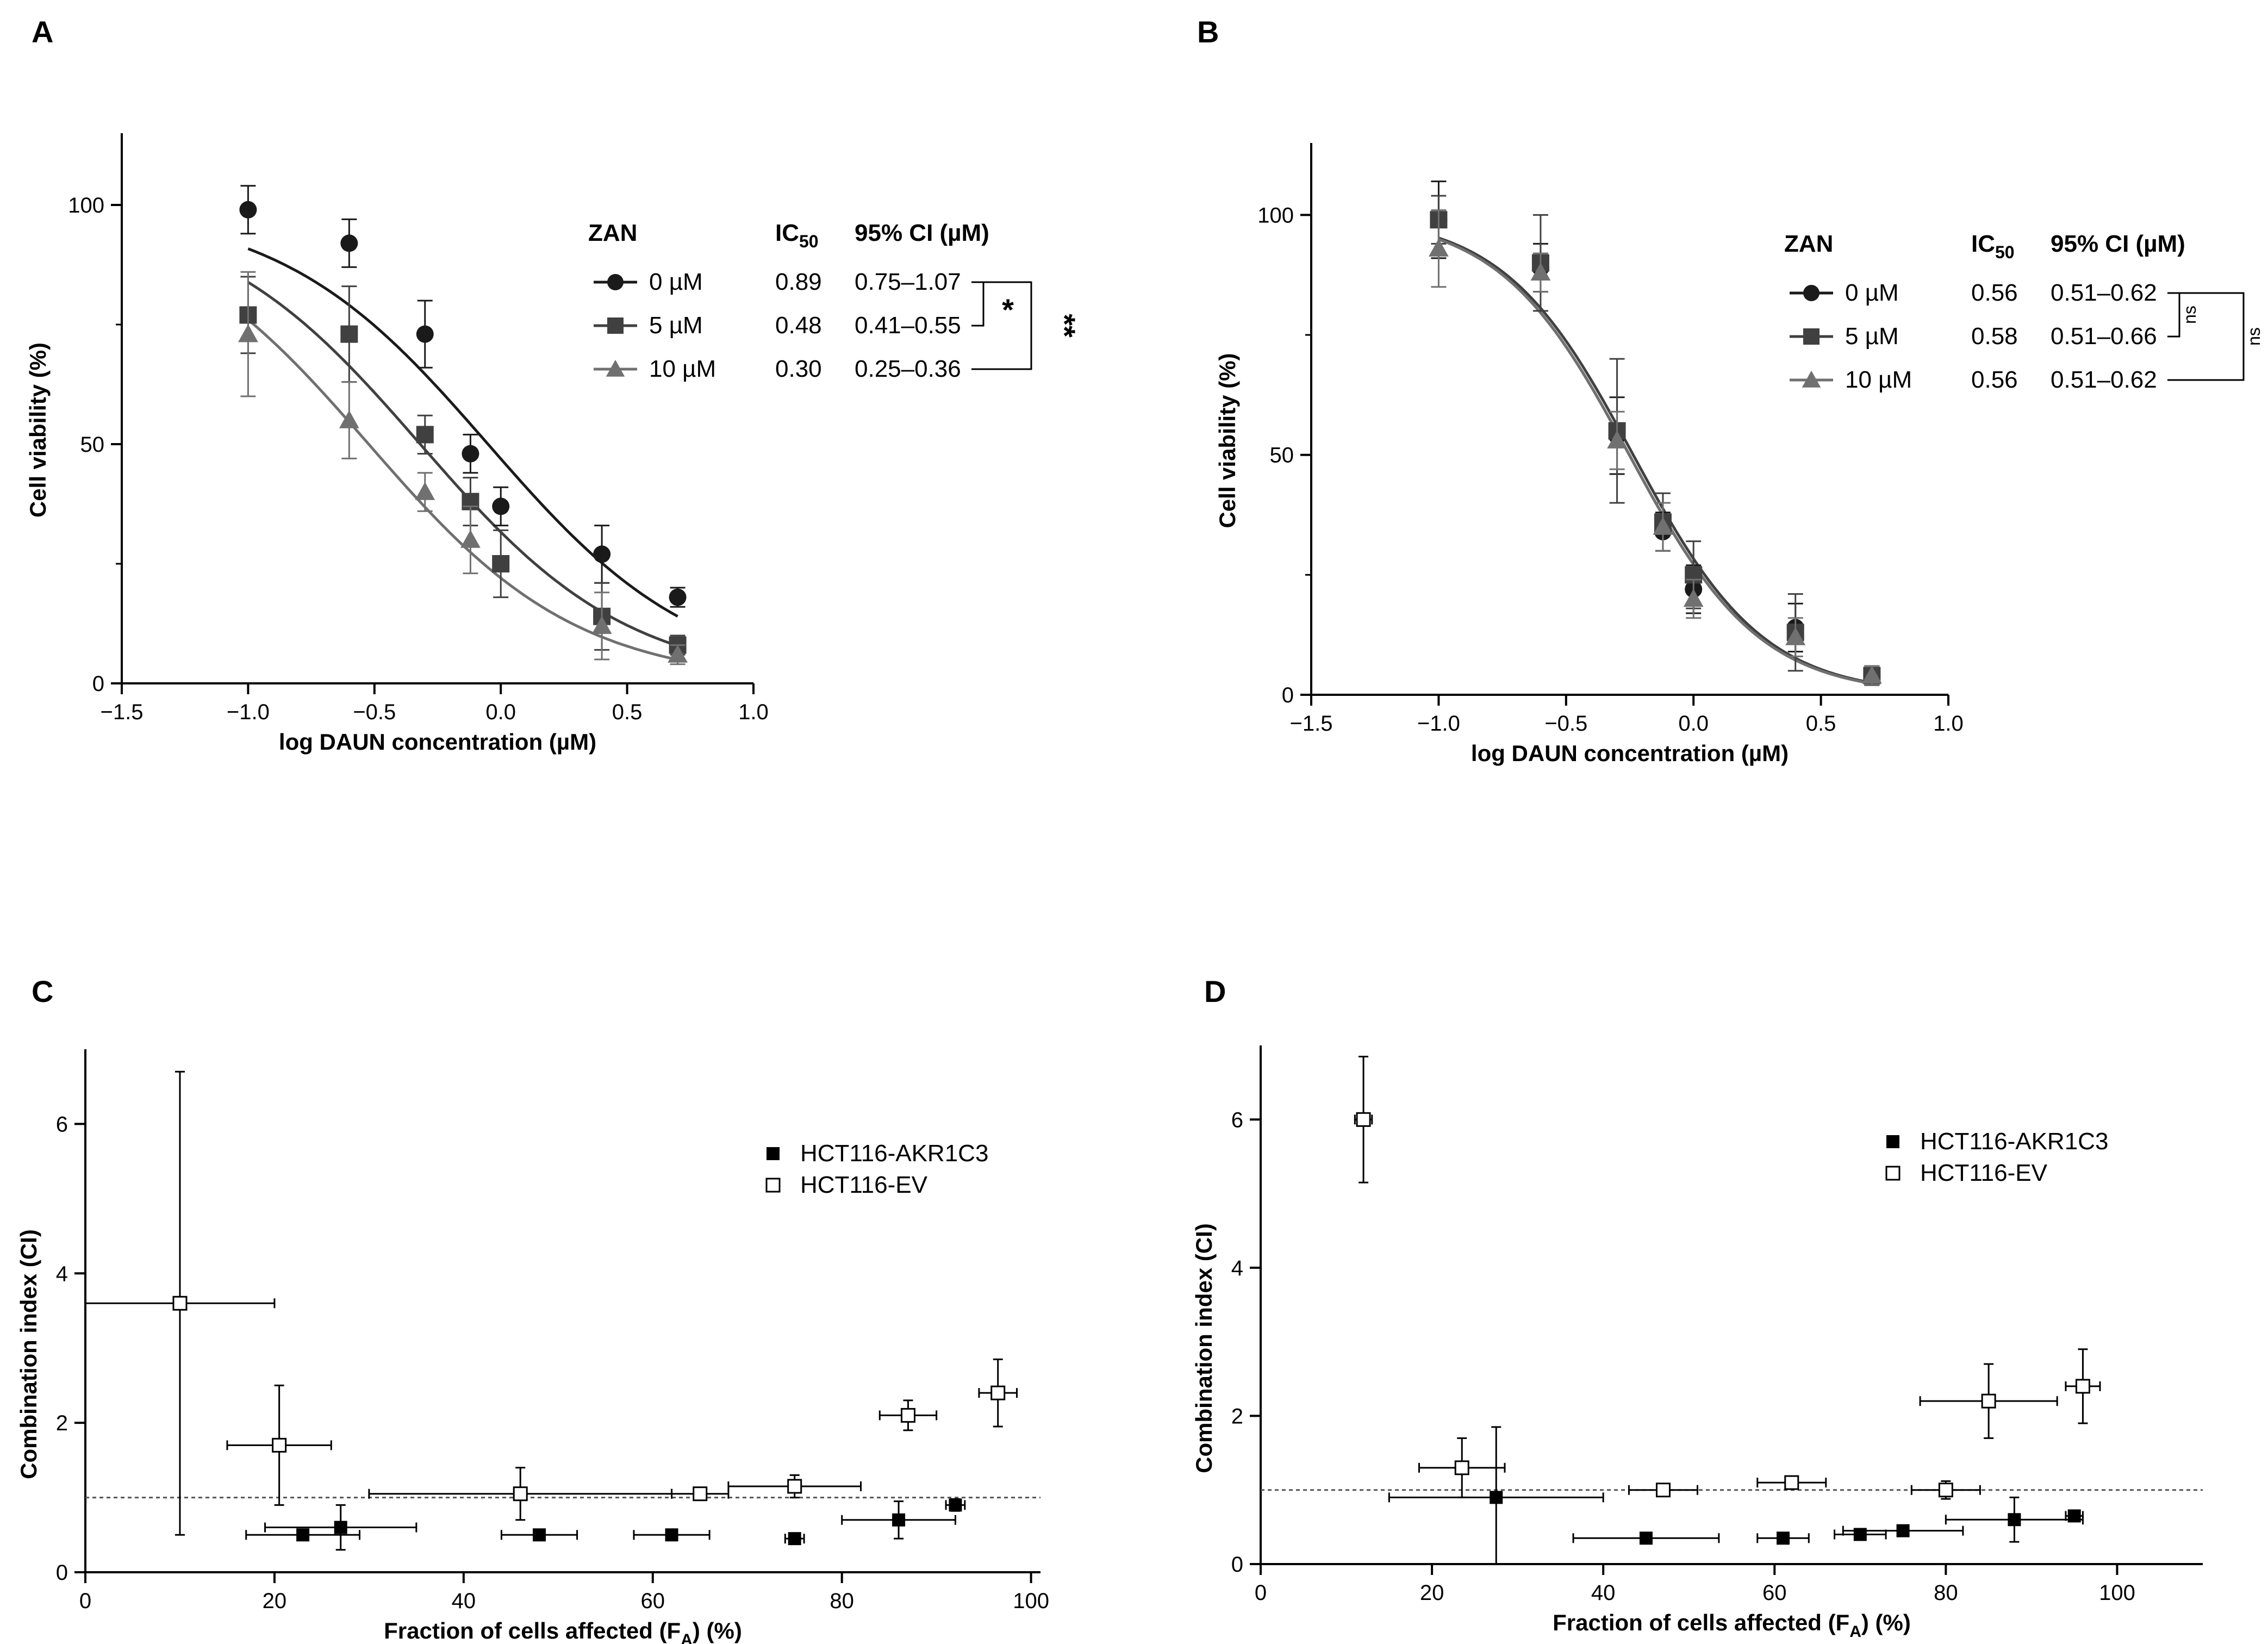 This screenshot has width=2268, height=1644. I want to click on significance-bracket-outer, so click(2206, 336).